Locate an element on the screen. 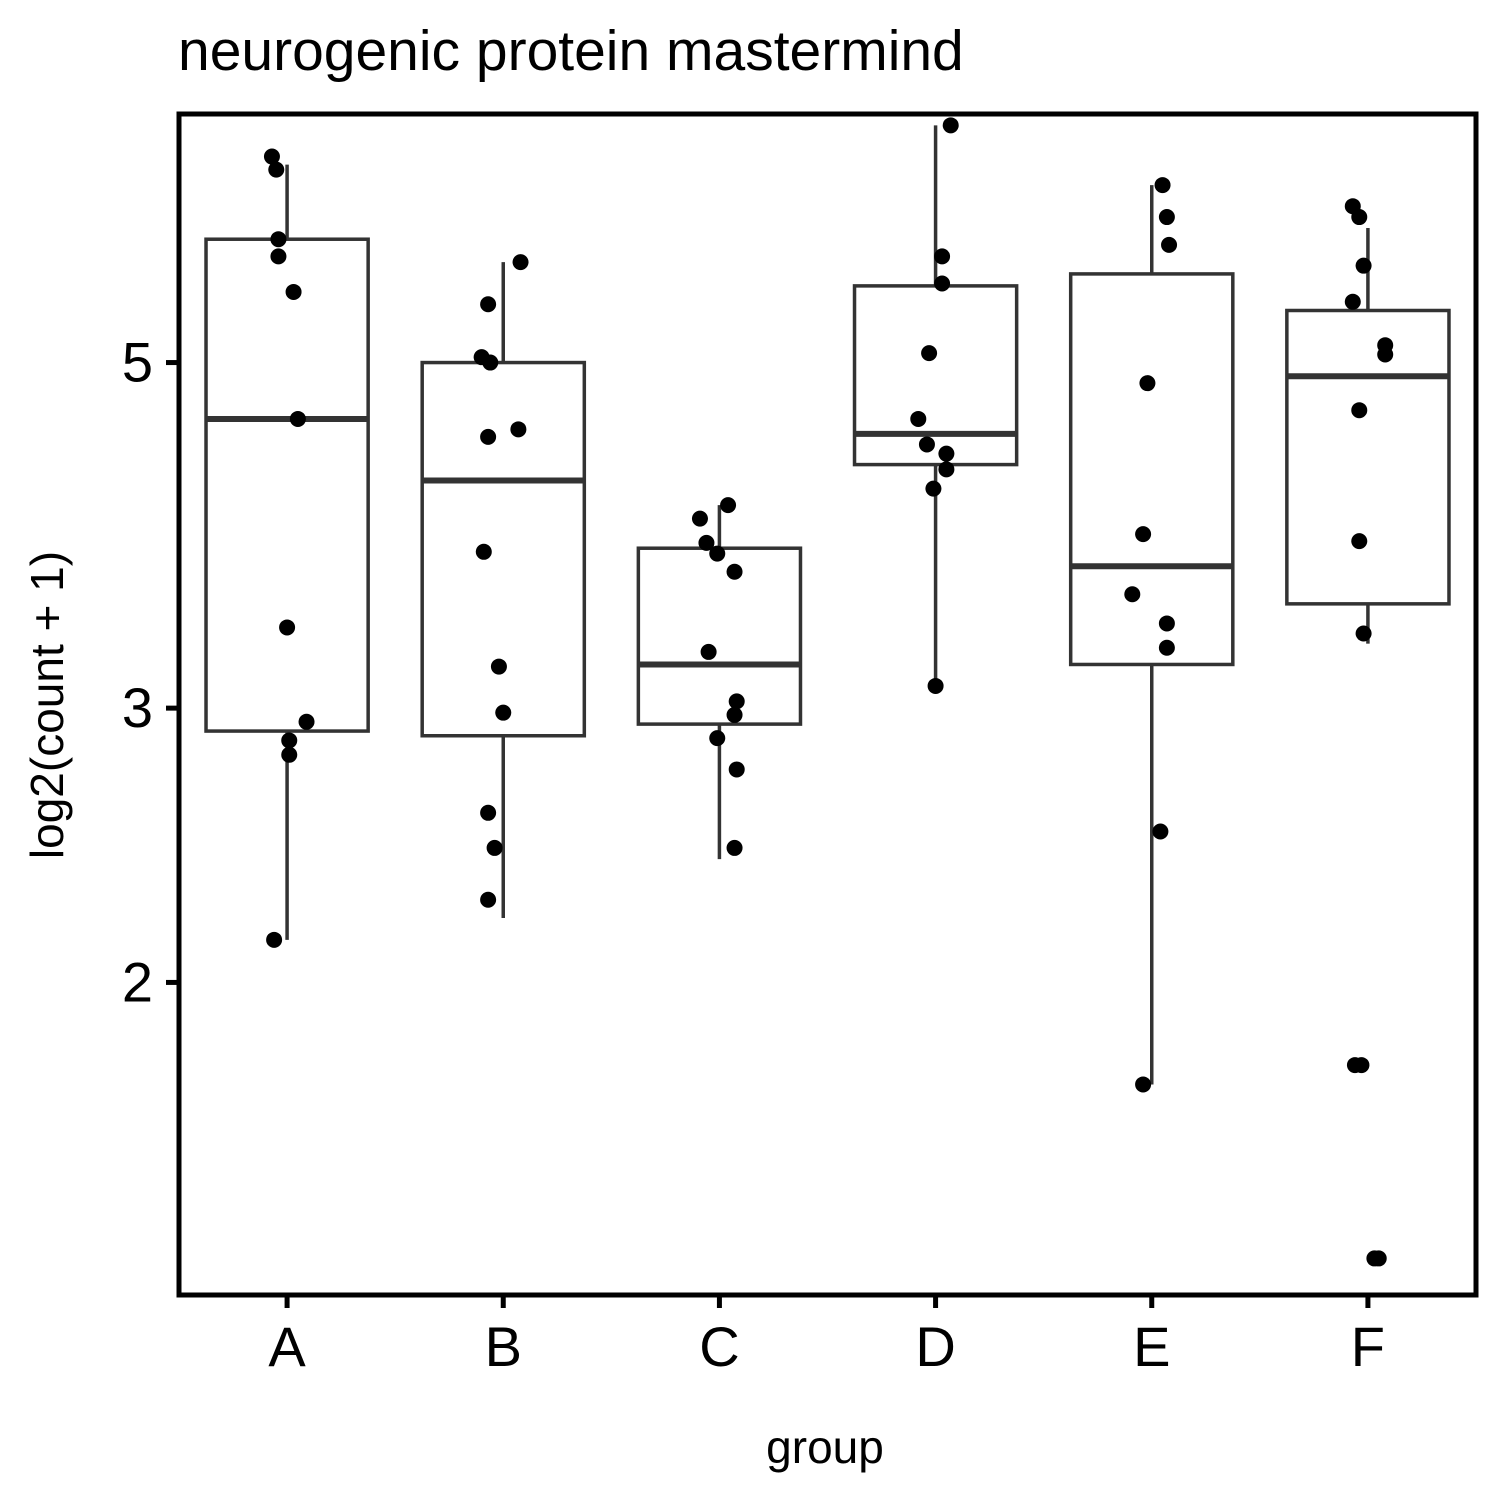 This screenshot has height=1500, width=1500. box-F is located at coordinates (1368, 436).